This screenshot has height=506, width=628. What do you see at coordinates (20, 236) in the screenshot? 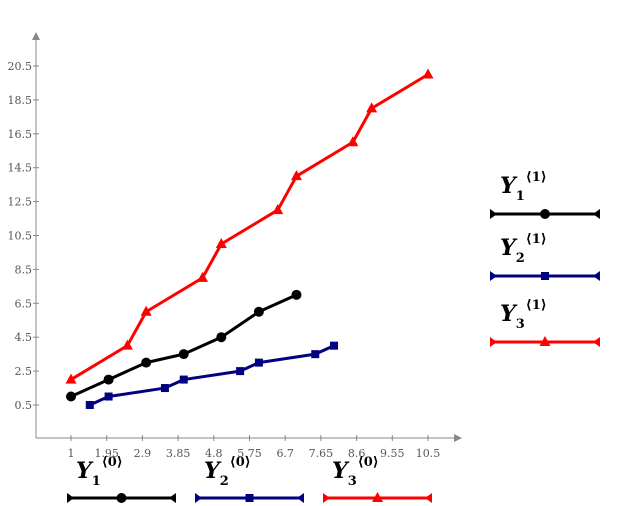
I see `y-tick-label: 10.5` at bounding box center [20, 236].